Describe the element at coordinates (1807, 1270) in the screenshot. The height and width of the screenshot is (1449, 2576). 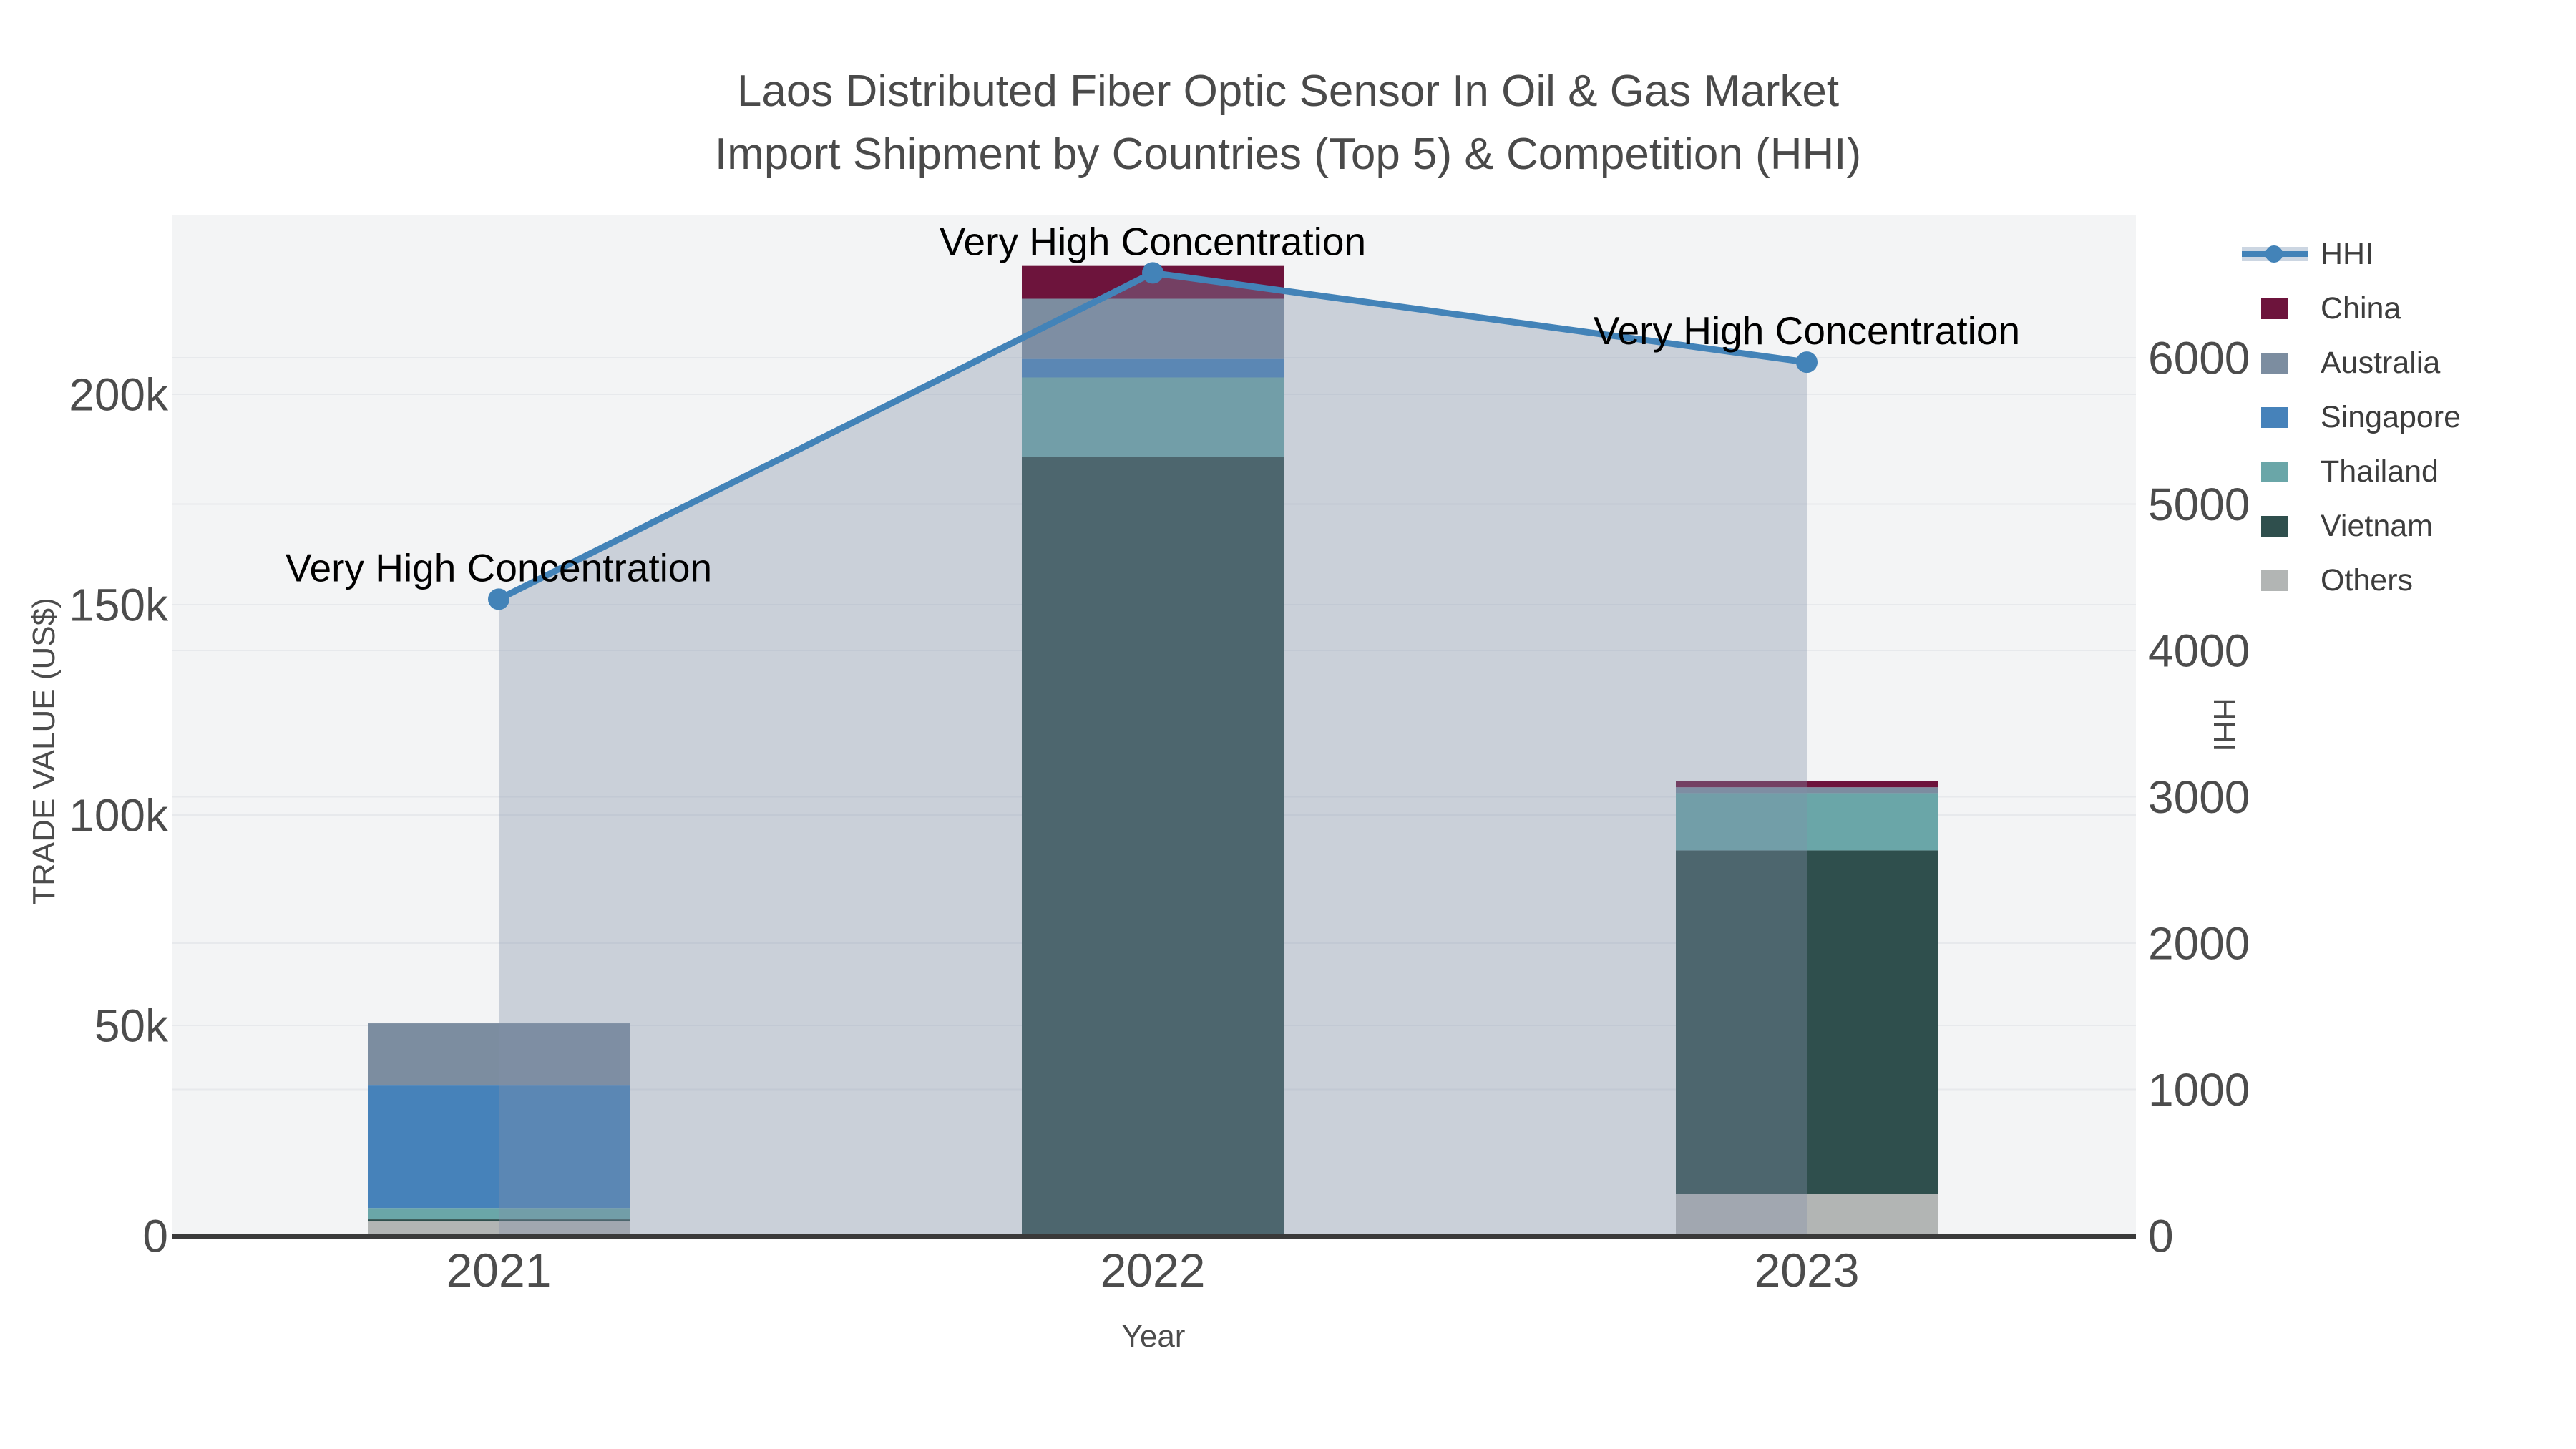
I see `x-tick-2023: 2023` at that location.